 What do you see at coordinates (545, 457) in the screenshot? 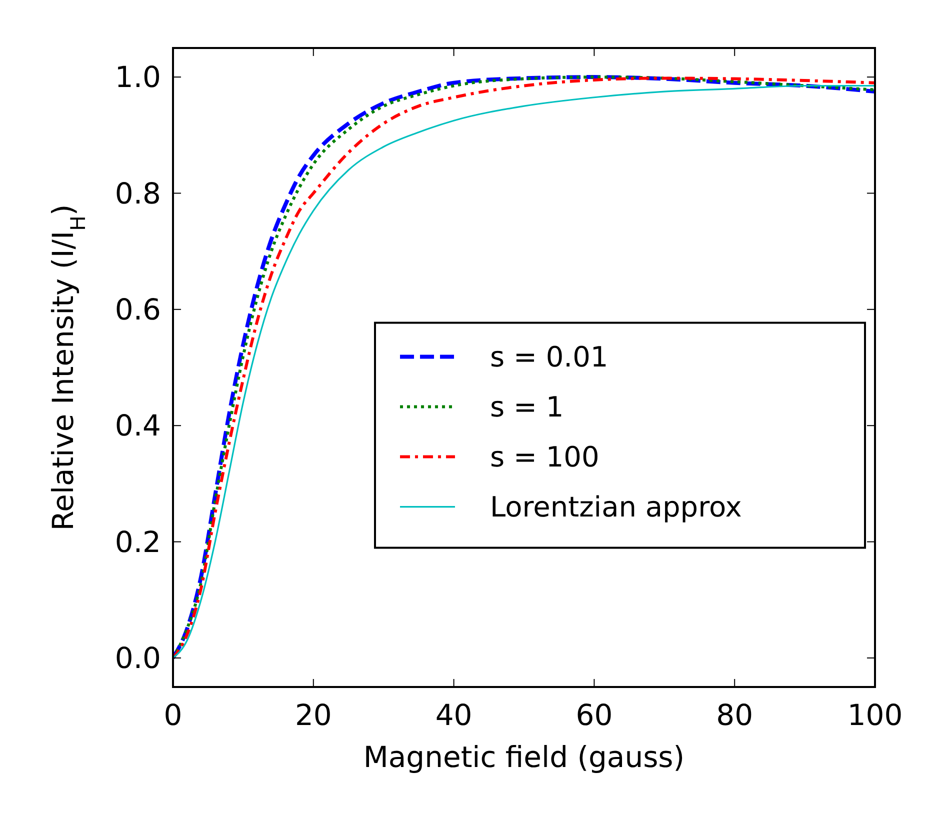
I see `legend-label: s = 100` at bounding box center [545, 457].